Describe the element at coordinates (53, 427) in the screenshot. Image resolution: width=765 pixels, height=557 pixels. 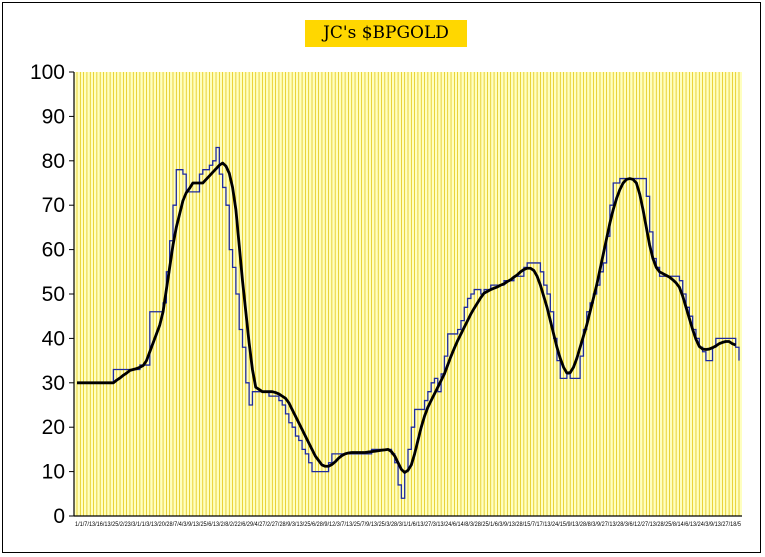
I see `y-tick-label: 20` at that location.